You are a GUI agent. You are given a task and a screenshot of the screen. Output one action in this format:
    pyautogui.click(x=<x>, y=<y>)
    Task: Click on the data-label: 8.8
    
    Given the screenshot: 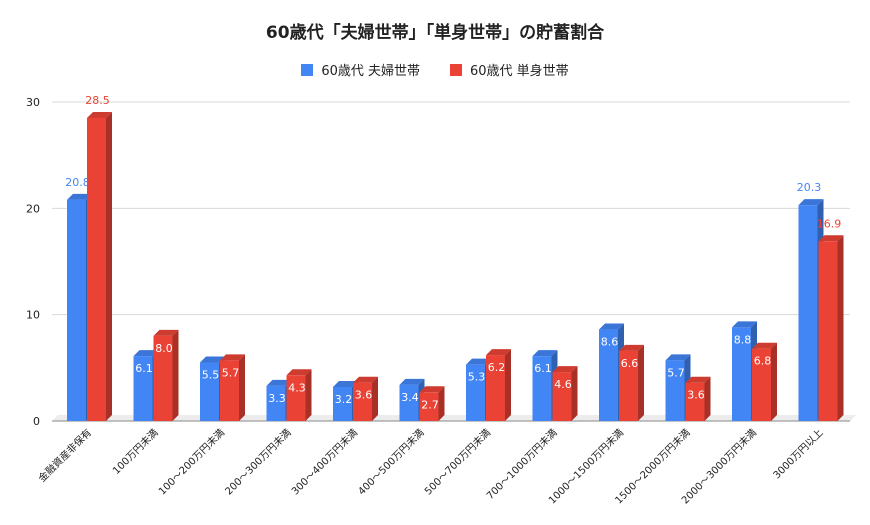 What is the action you would take?
    pyautogui.click(x=743, y=339)
    